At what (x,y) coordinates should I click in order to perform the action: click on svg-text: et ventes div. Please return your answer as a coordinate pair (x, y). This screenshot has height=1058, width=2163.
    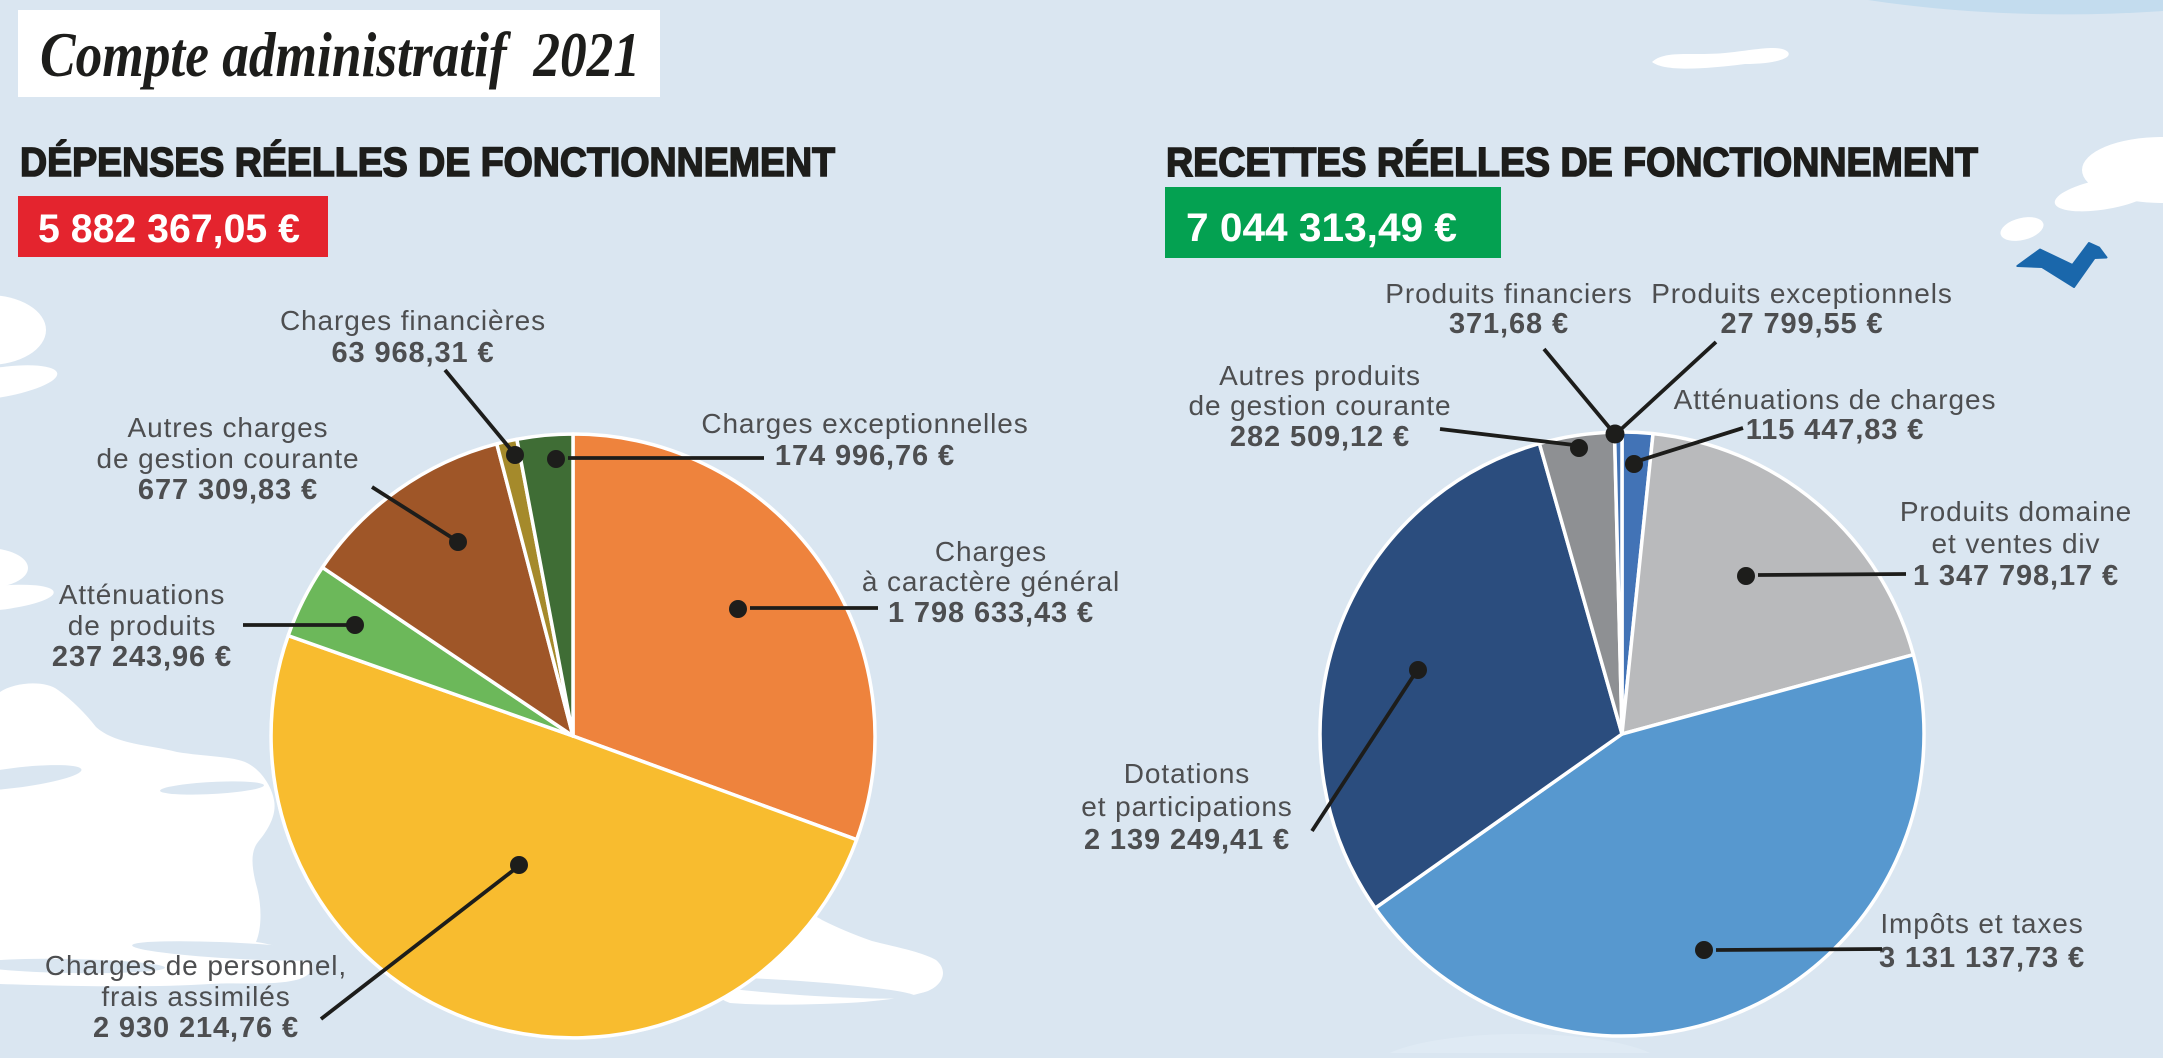
    Looking at the image, I should click on (2016, 543).